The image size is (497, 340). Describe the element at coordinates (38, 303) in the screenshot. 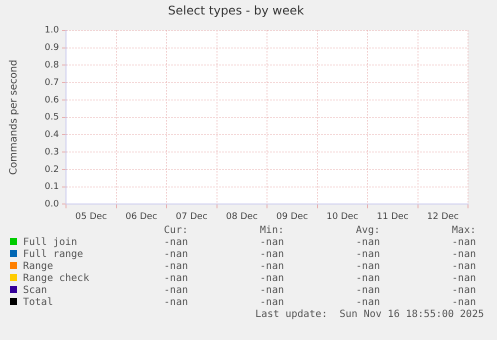

I see `legend-label: Total` at that location.